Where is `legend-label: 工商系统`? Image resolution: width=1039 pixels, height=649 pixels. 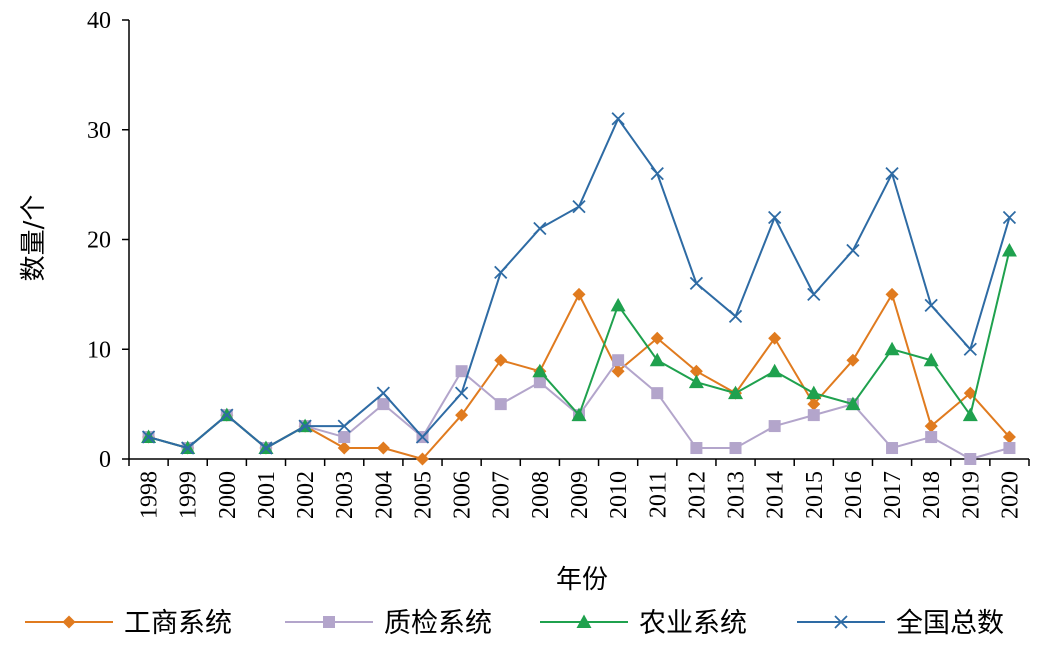 legend-label: 工商系统 is located at coordinates (178, 623).